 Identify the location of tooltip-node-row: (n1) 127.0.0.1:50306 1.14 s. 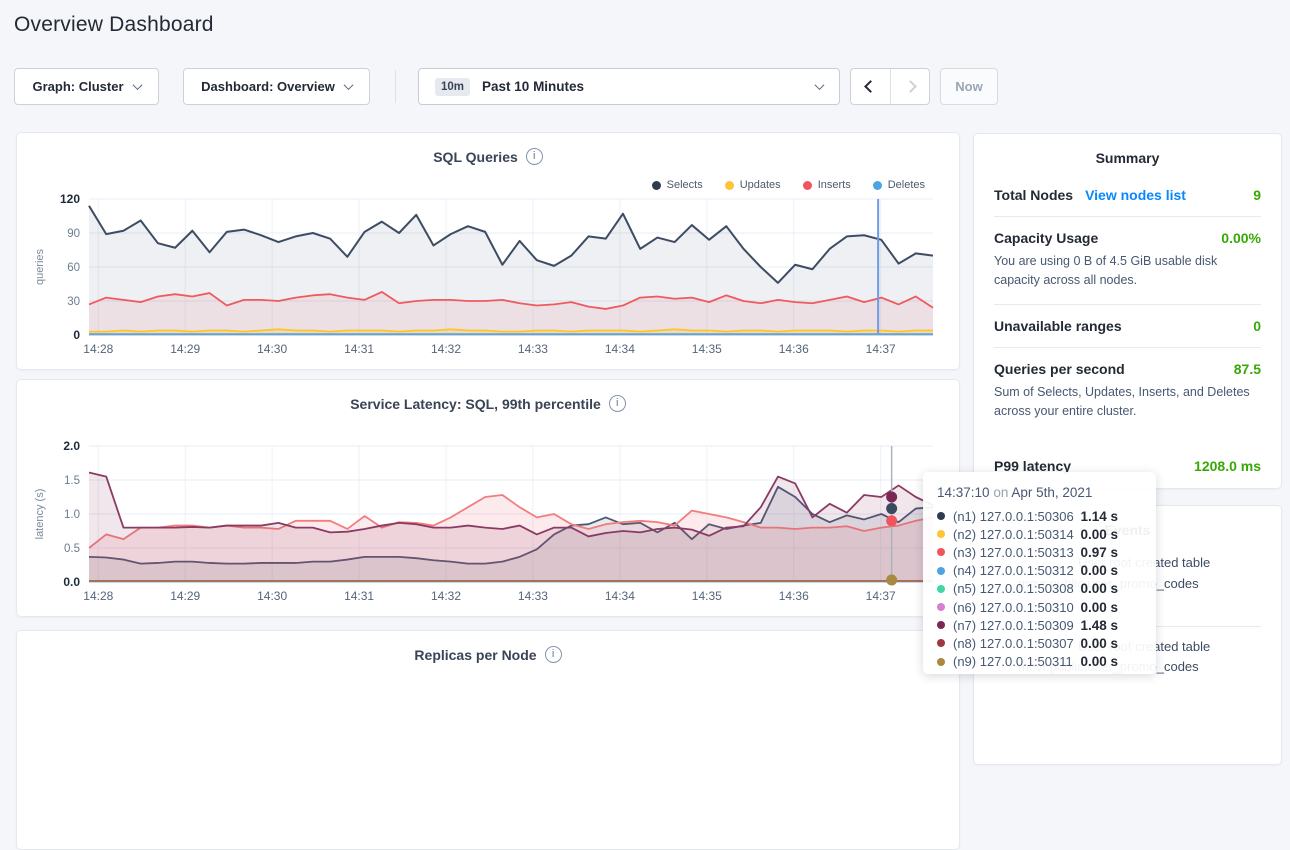
(1039, 516).